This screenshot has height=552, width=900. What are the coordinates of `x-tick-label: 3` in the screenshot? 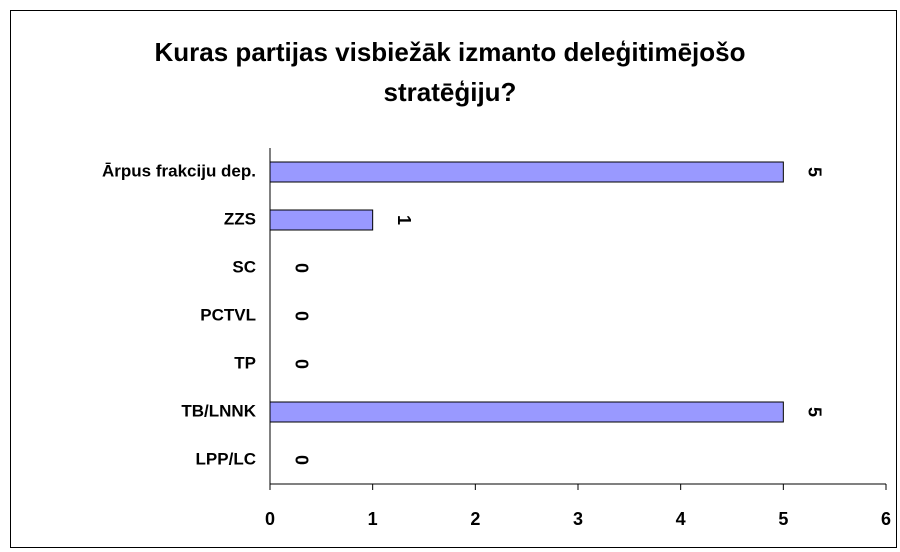 It's located at (578, 519).